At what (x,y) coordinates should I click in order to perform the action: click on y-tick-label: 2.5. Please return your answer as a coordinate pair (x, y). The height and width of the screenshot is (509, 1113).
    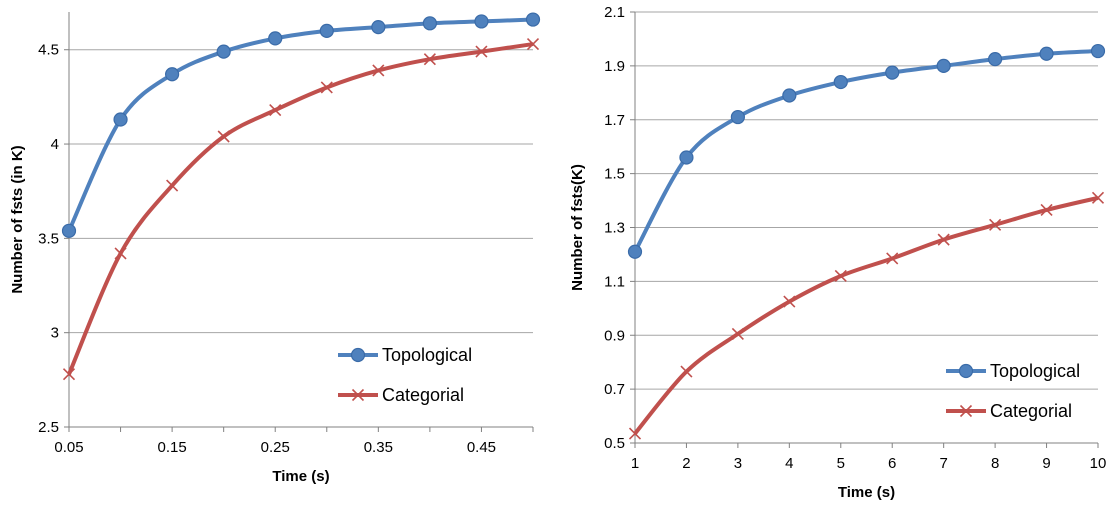
    Looking at the image, I should click on (48, 427).